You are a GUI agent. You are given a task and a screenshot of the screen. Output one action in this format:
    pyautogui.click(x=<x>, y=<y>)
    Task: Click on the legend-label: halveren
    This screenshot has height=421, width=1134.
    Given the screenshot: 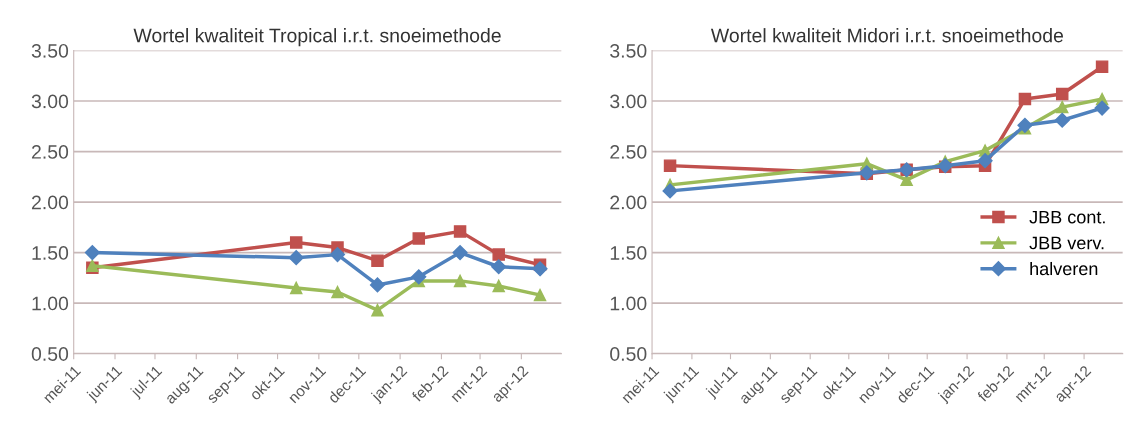 What is the action you would take?
    pyautogui.click(x=1064, y=268)
    